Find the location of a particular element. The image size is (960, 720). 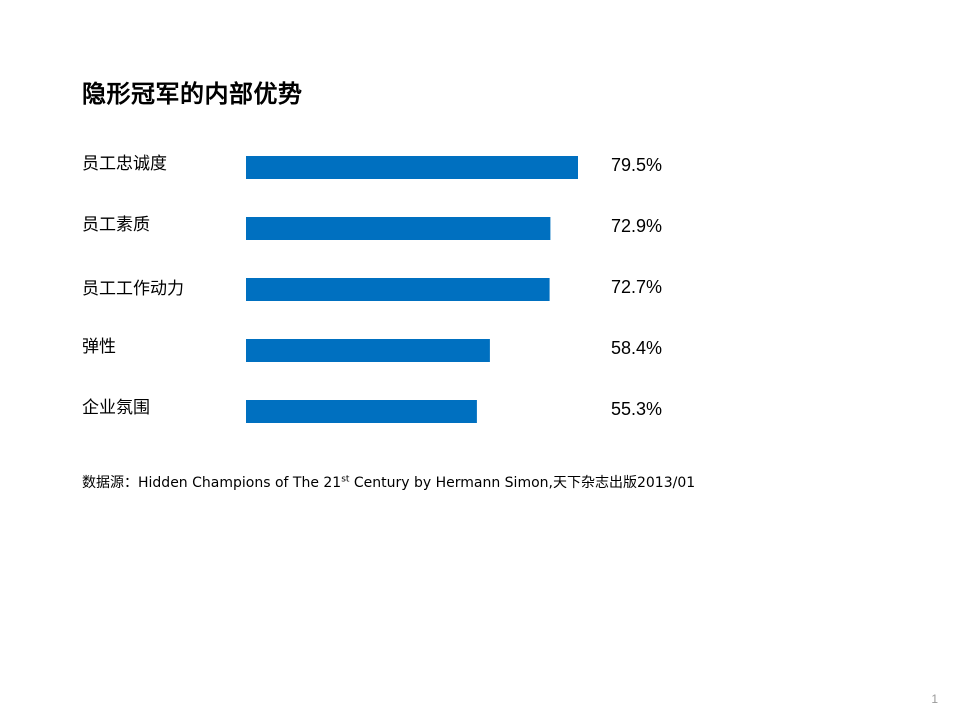

category-label: 弹性 is located at coordinates (99, 347).